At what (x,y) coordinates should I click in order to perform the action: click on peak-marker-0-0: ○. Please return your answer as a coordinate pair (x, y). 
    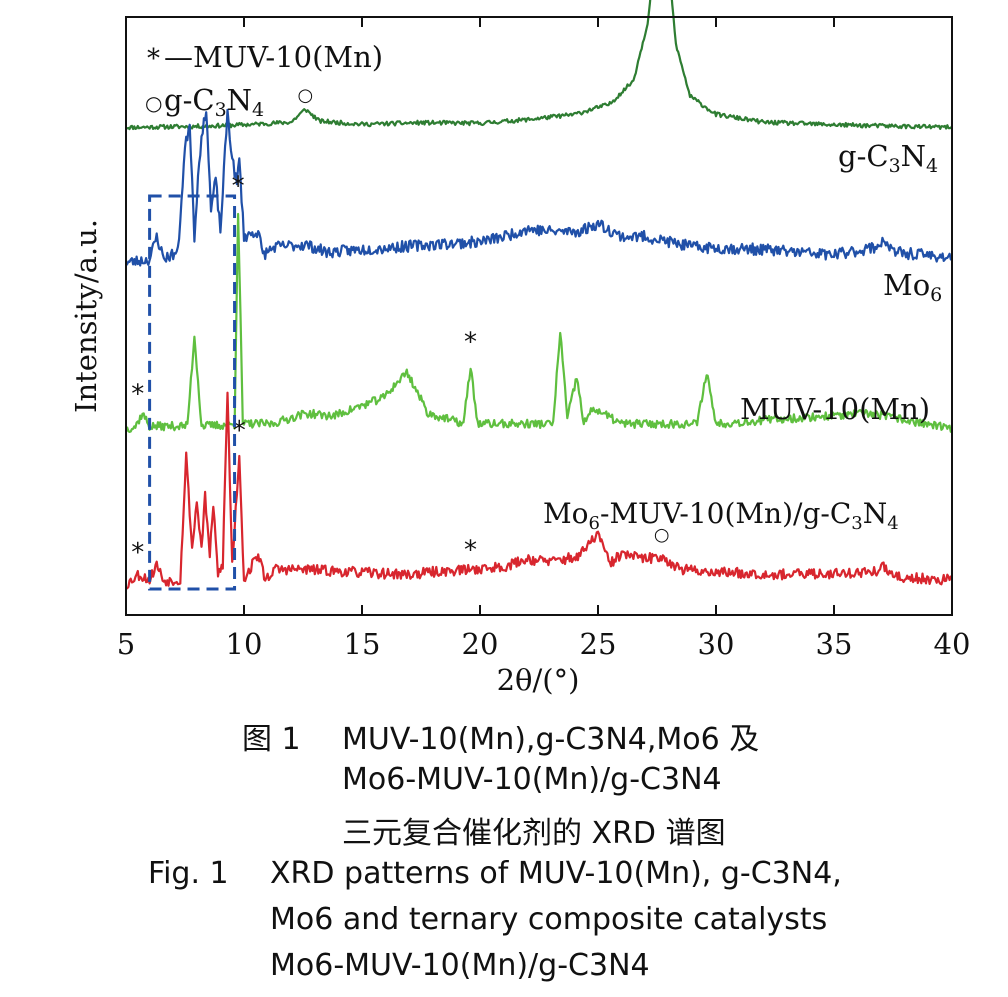
    Looking at the image, I should click on (306, 95).